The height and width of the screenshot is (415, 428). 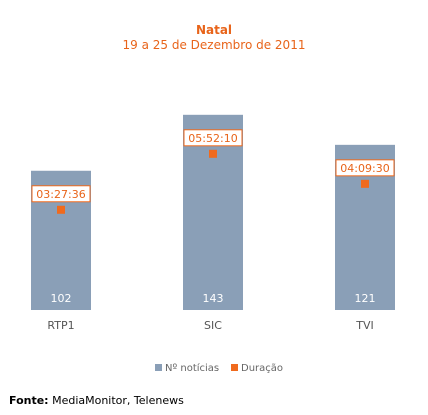 I want to click on source-label: Fonte:, so click(x=29, y=400).